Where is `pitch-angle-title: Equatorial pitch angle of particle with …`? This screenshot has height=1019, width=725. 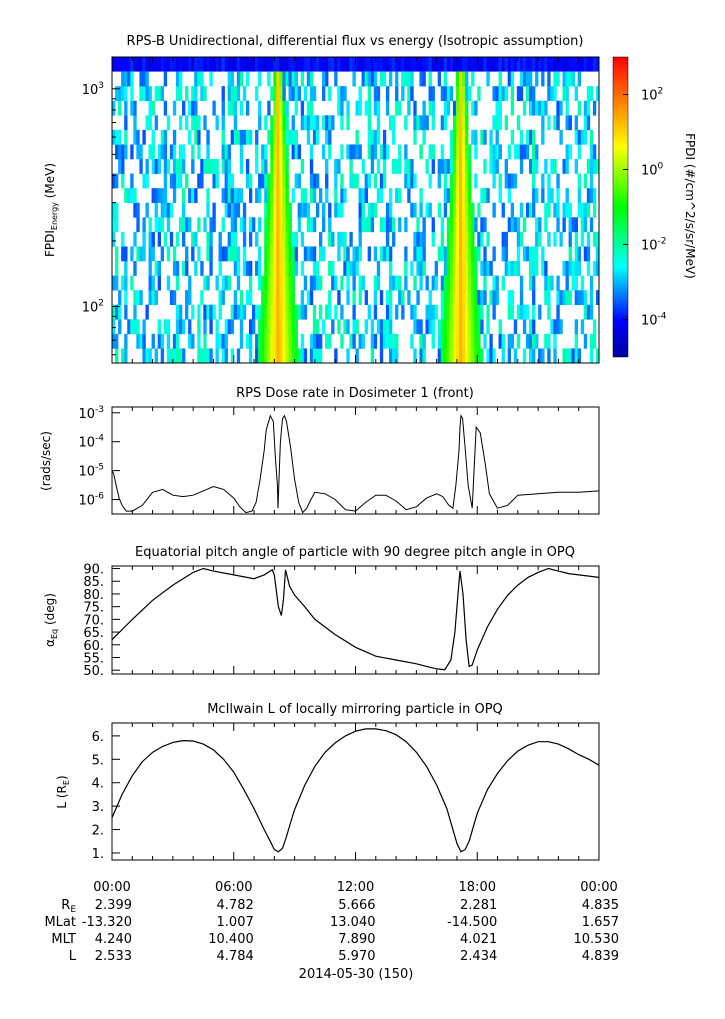 pitch-angle-title: Equatorial pitch angle of particle with … is located at coordinates (355, 552).